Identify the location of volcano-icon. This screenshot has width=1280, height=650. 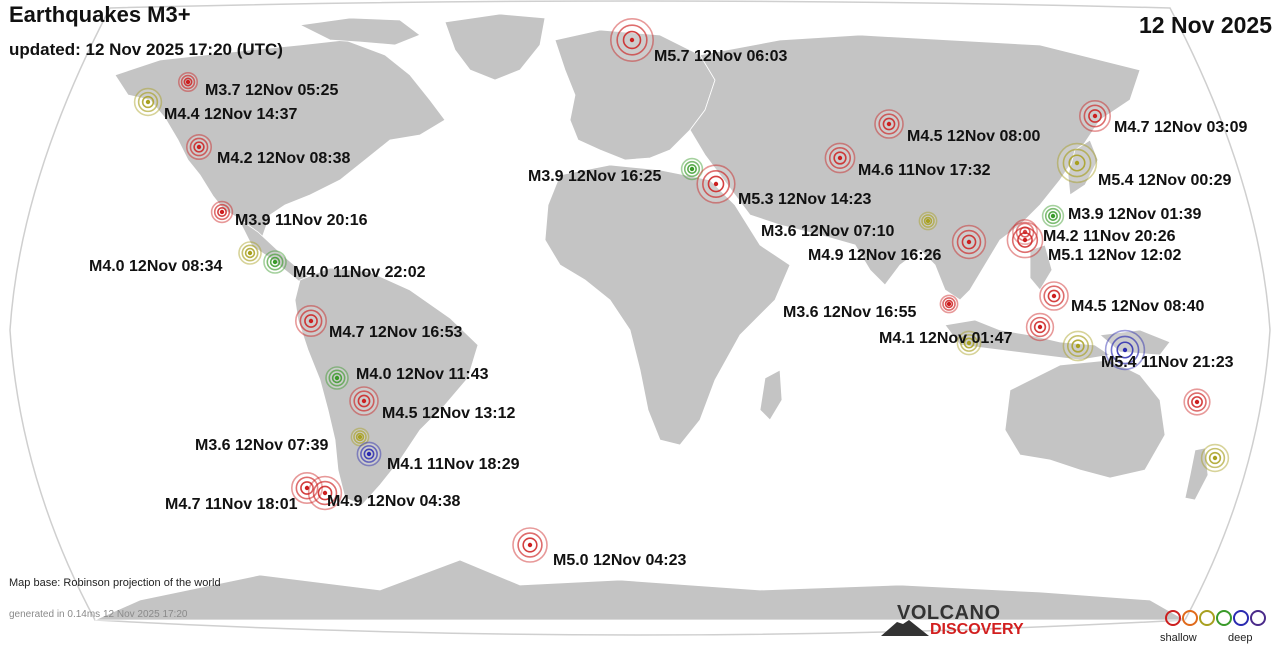
(905, 628).